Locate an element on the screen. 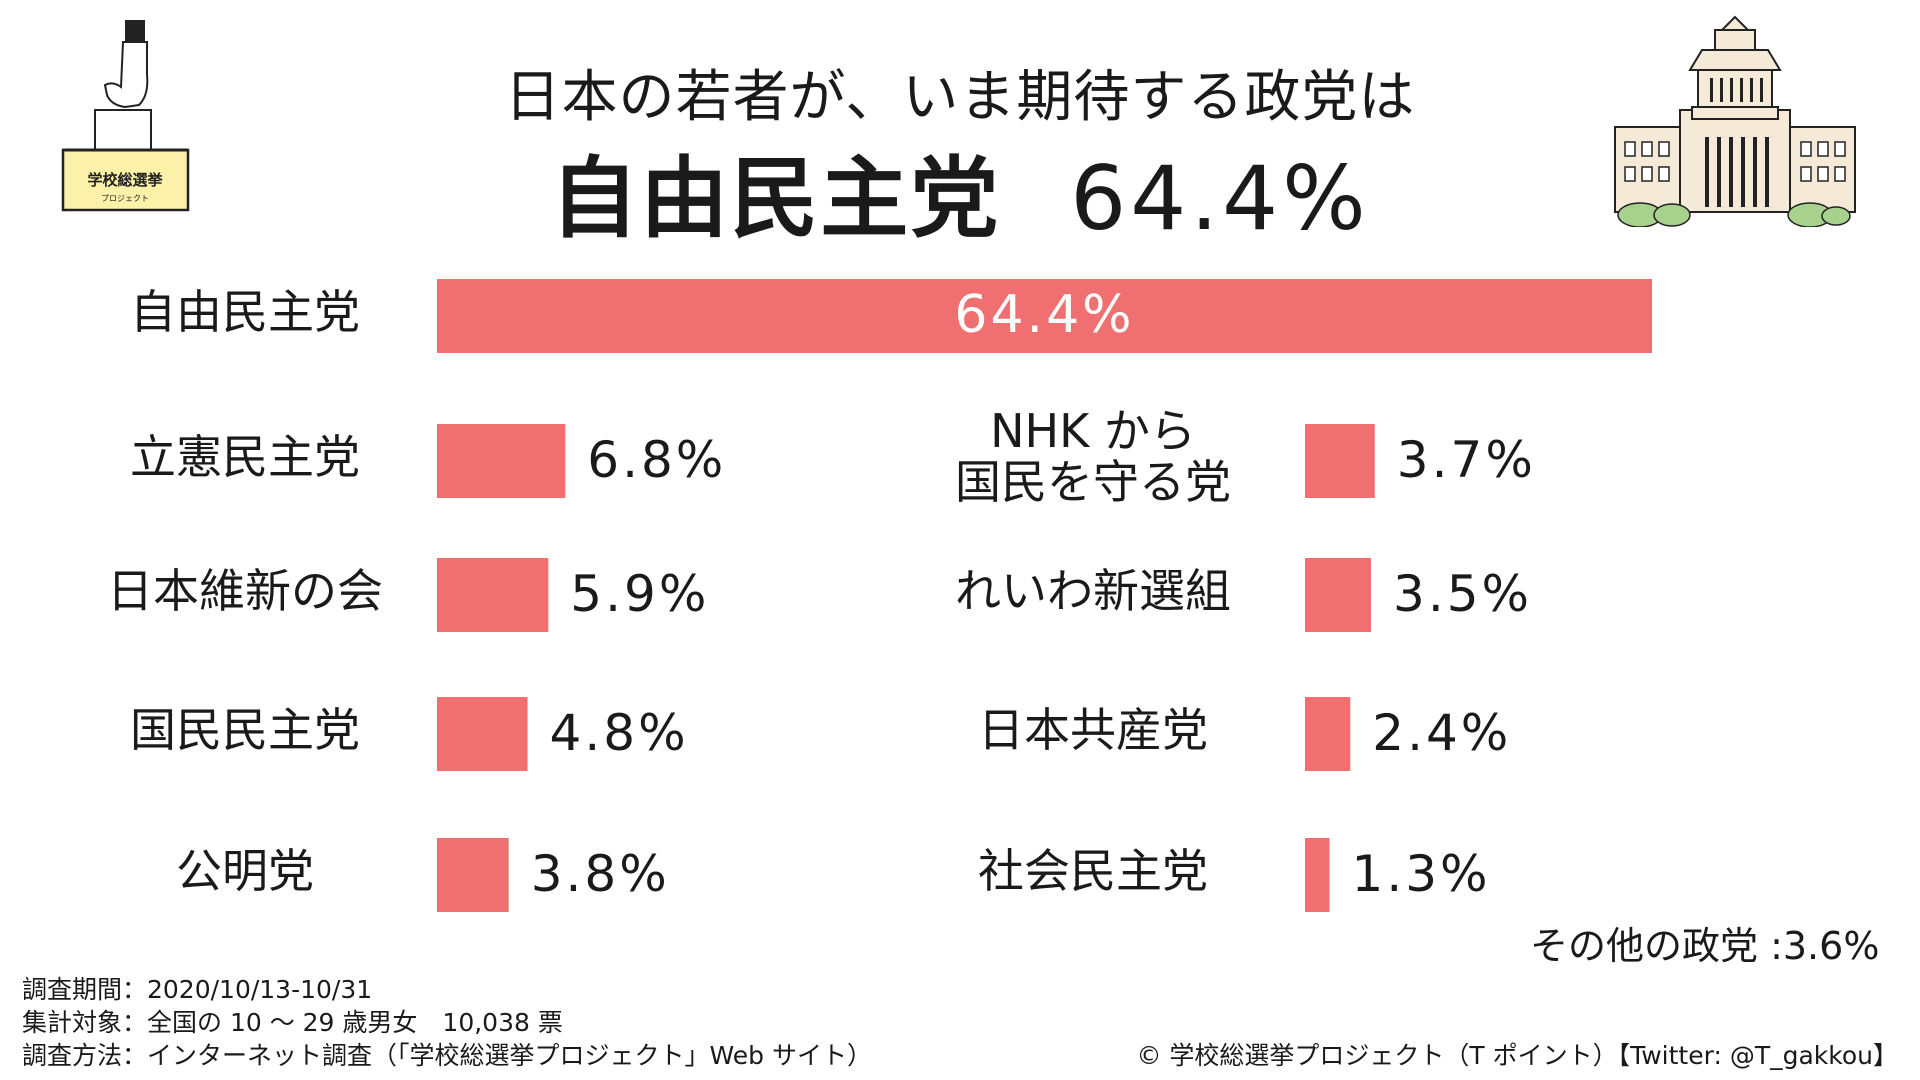 The width and height of the screenshot is (1920, 1080). party-label-jcp: 日本共産党 is located at coordinates (1093, 729).